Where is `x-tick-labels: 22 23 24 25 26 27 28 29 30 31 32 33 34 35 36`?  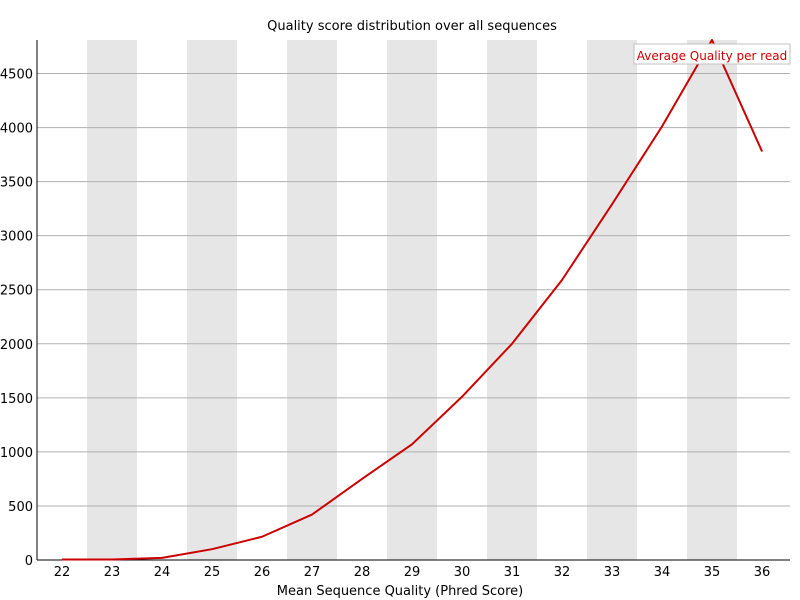
x-tick-labels: 22 23 24 25 26 27 28 29 30 31 32 33 34 35 36 is located at coordinates (412, 572).